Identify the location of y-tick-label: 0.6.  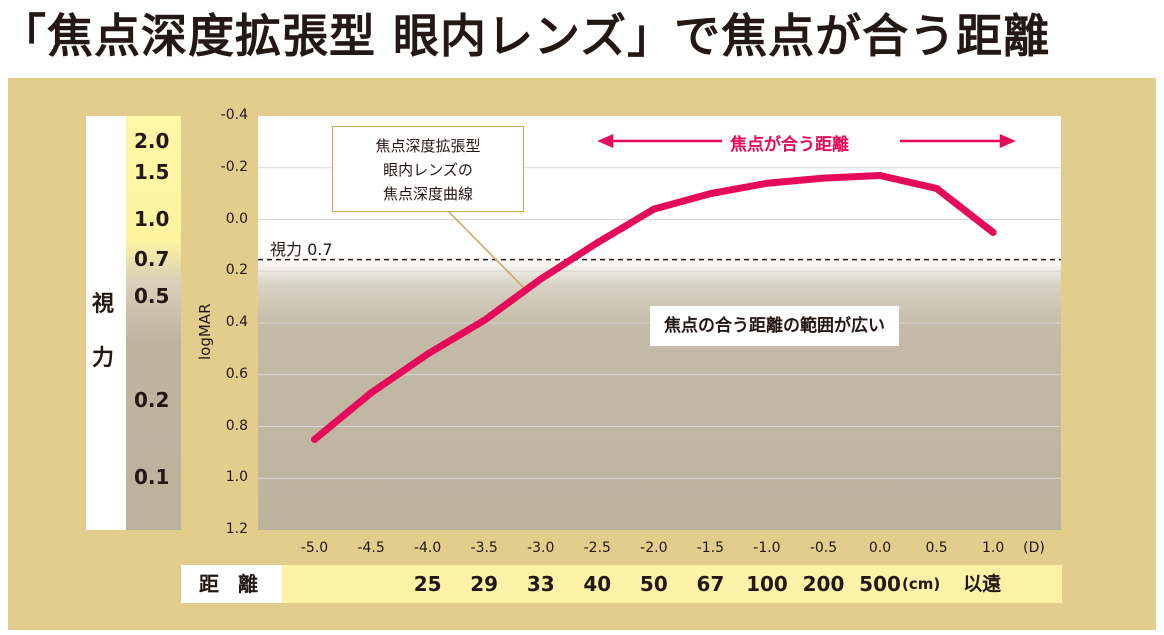
(236, 373).